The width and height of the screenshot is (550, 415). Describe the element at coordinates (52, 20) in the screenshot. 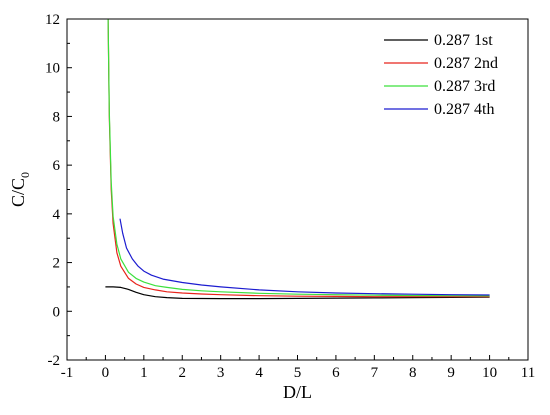

I see `y-tick-label: 12` at that location.